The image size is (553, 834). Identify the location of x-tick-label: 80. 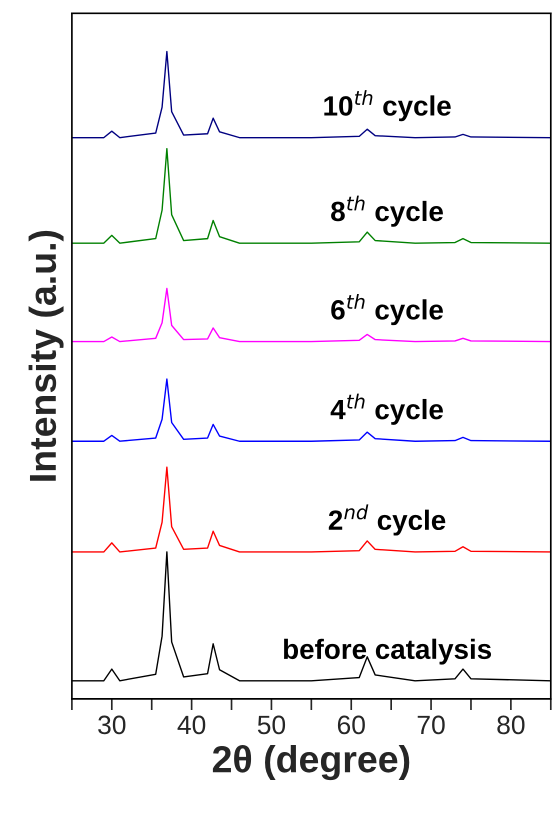
(511, 725).